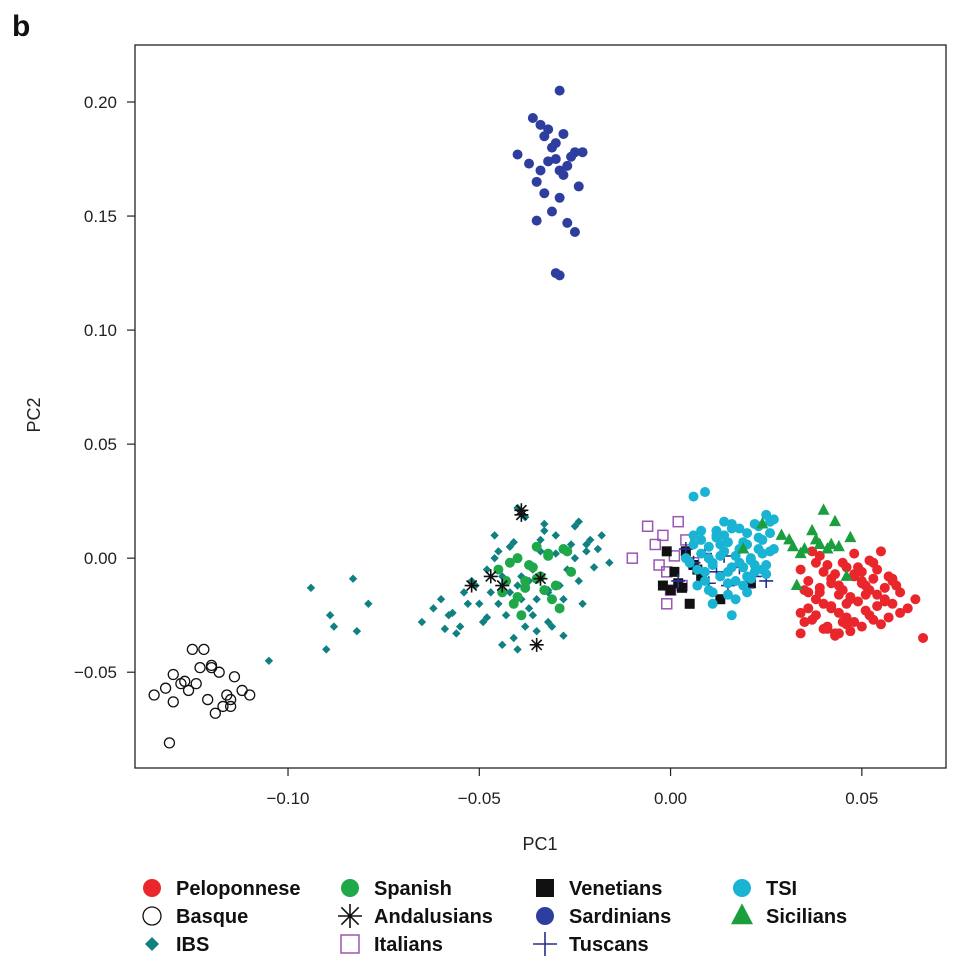 The width and height of the screenshot is (961, 975). I want to click on x-tick-label: −0.10, so click(288, 798).